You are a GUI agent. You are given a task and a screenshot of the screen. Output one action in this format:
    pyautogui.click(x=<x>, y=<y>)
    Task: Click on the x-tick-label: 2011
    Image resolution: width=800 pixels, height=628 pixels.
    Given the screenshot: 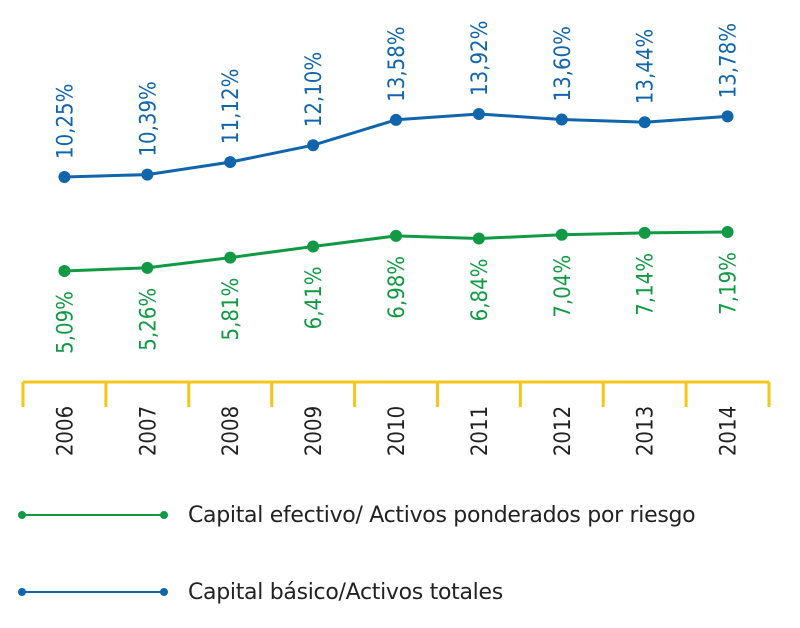 What is the action you would take?
    pyautogui.click(x=480, y=431)
    